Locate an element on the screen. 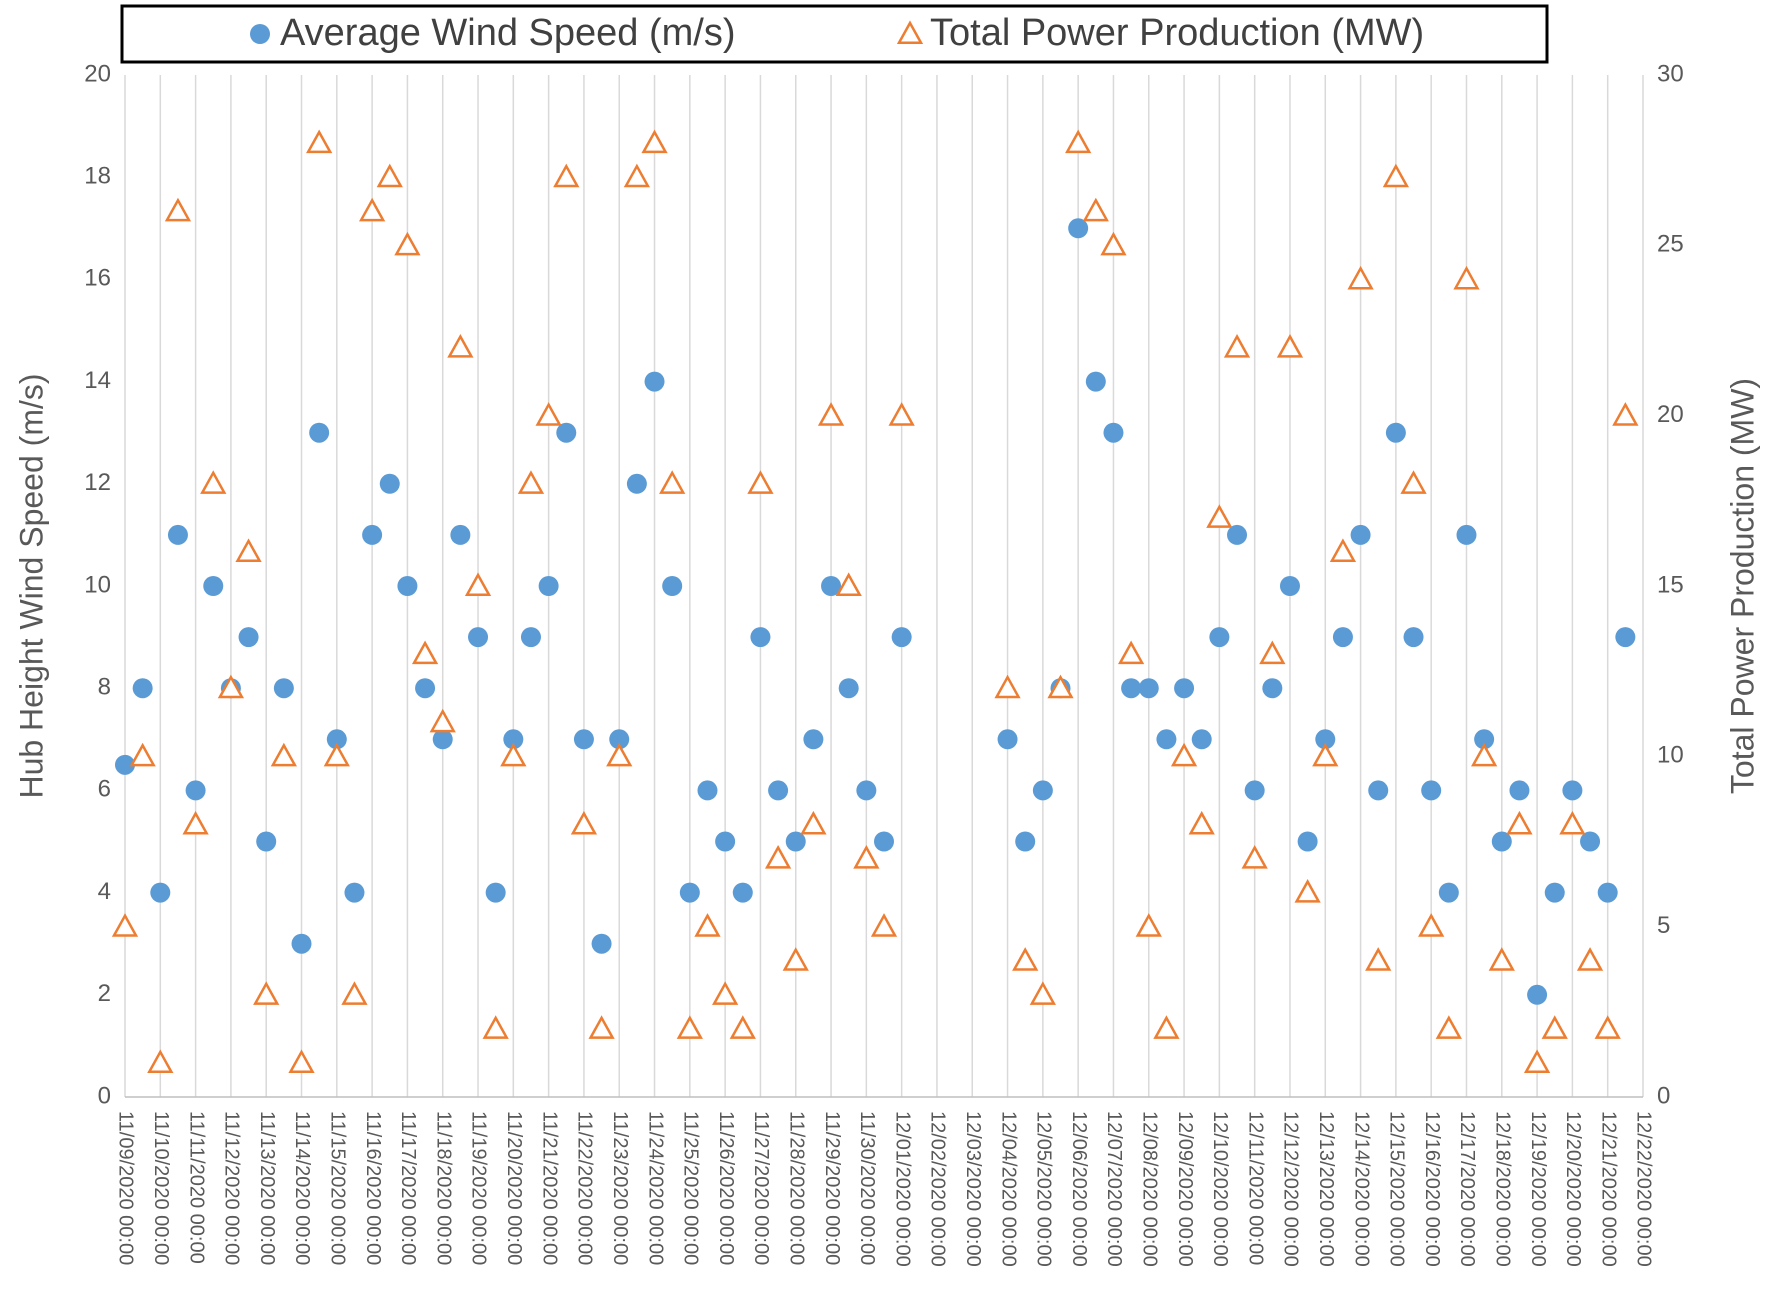  y-tick-label: 6 is located at coordinates (104, 789).